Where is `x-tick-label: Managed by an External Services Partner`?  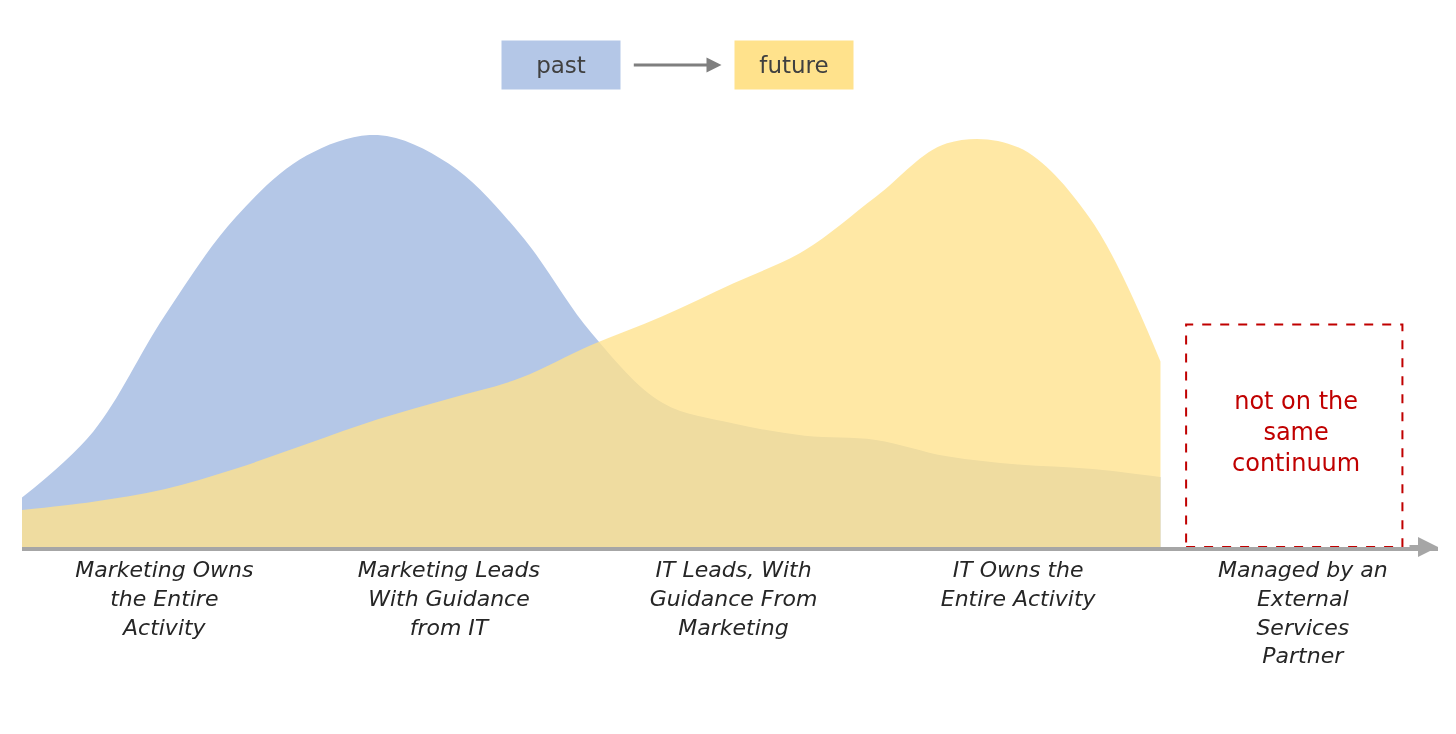
x-tick-label: Managed by an External Services Partner is located at coordinates (1302, 613).